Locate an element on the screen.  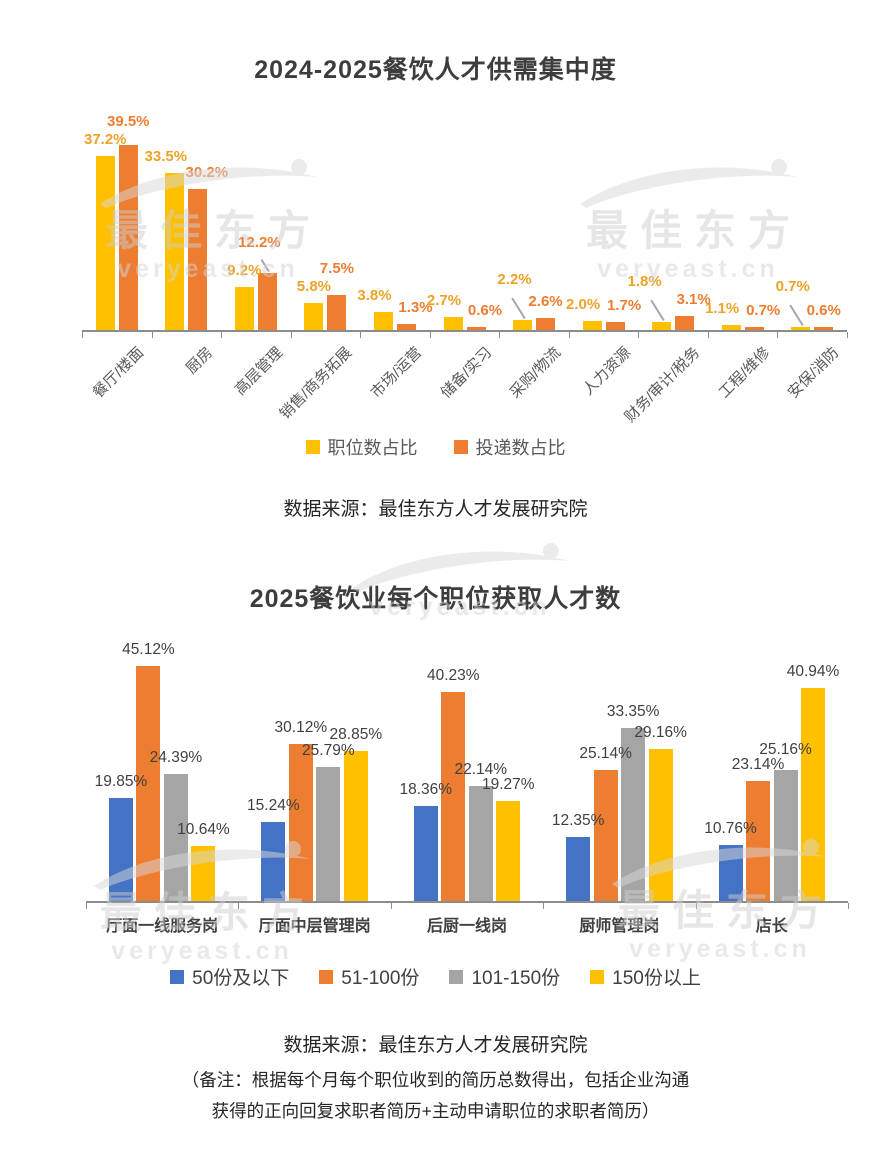
legend-item-101-150: 101-150份 is located at coordinates (504, 976).